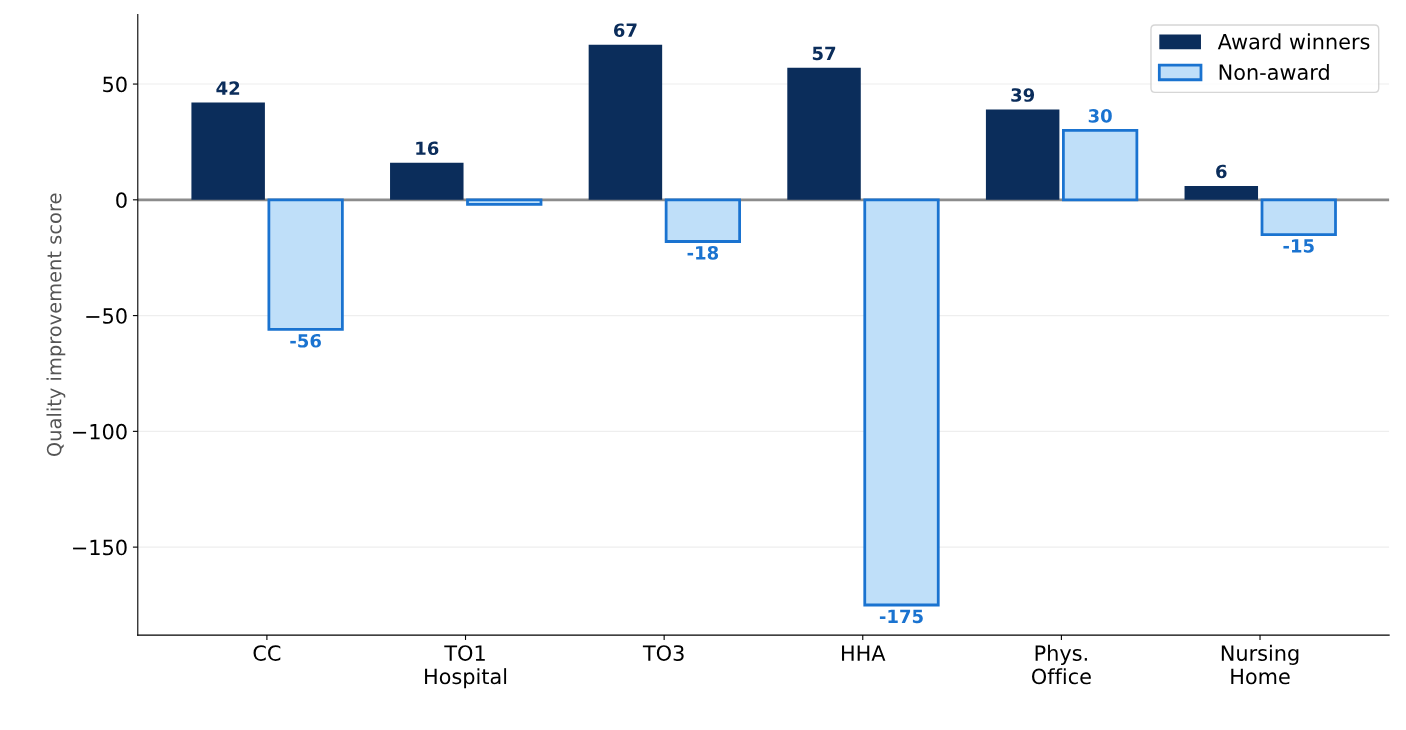 The width and height of the screenshot is (1406, 730). What do you see at coordinates (427, 148) in the screenshot?
I see `data-label: 16` at bounding box center [427, 148].